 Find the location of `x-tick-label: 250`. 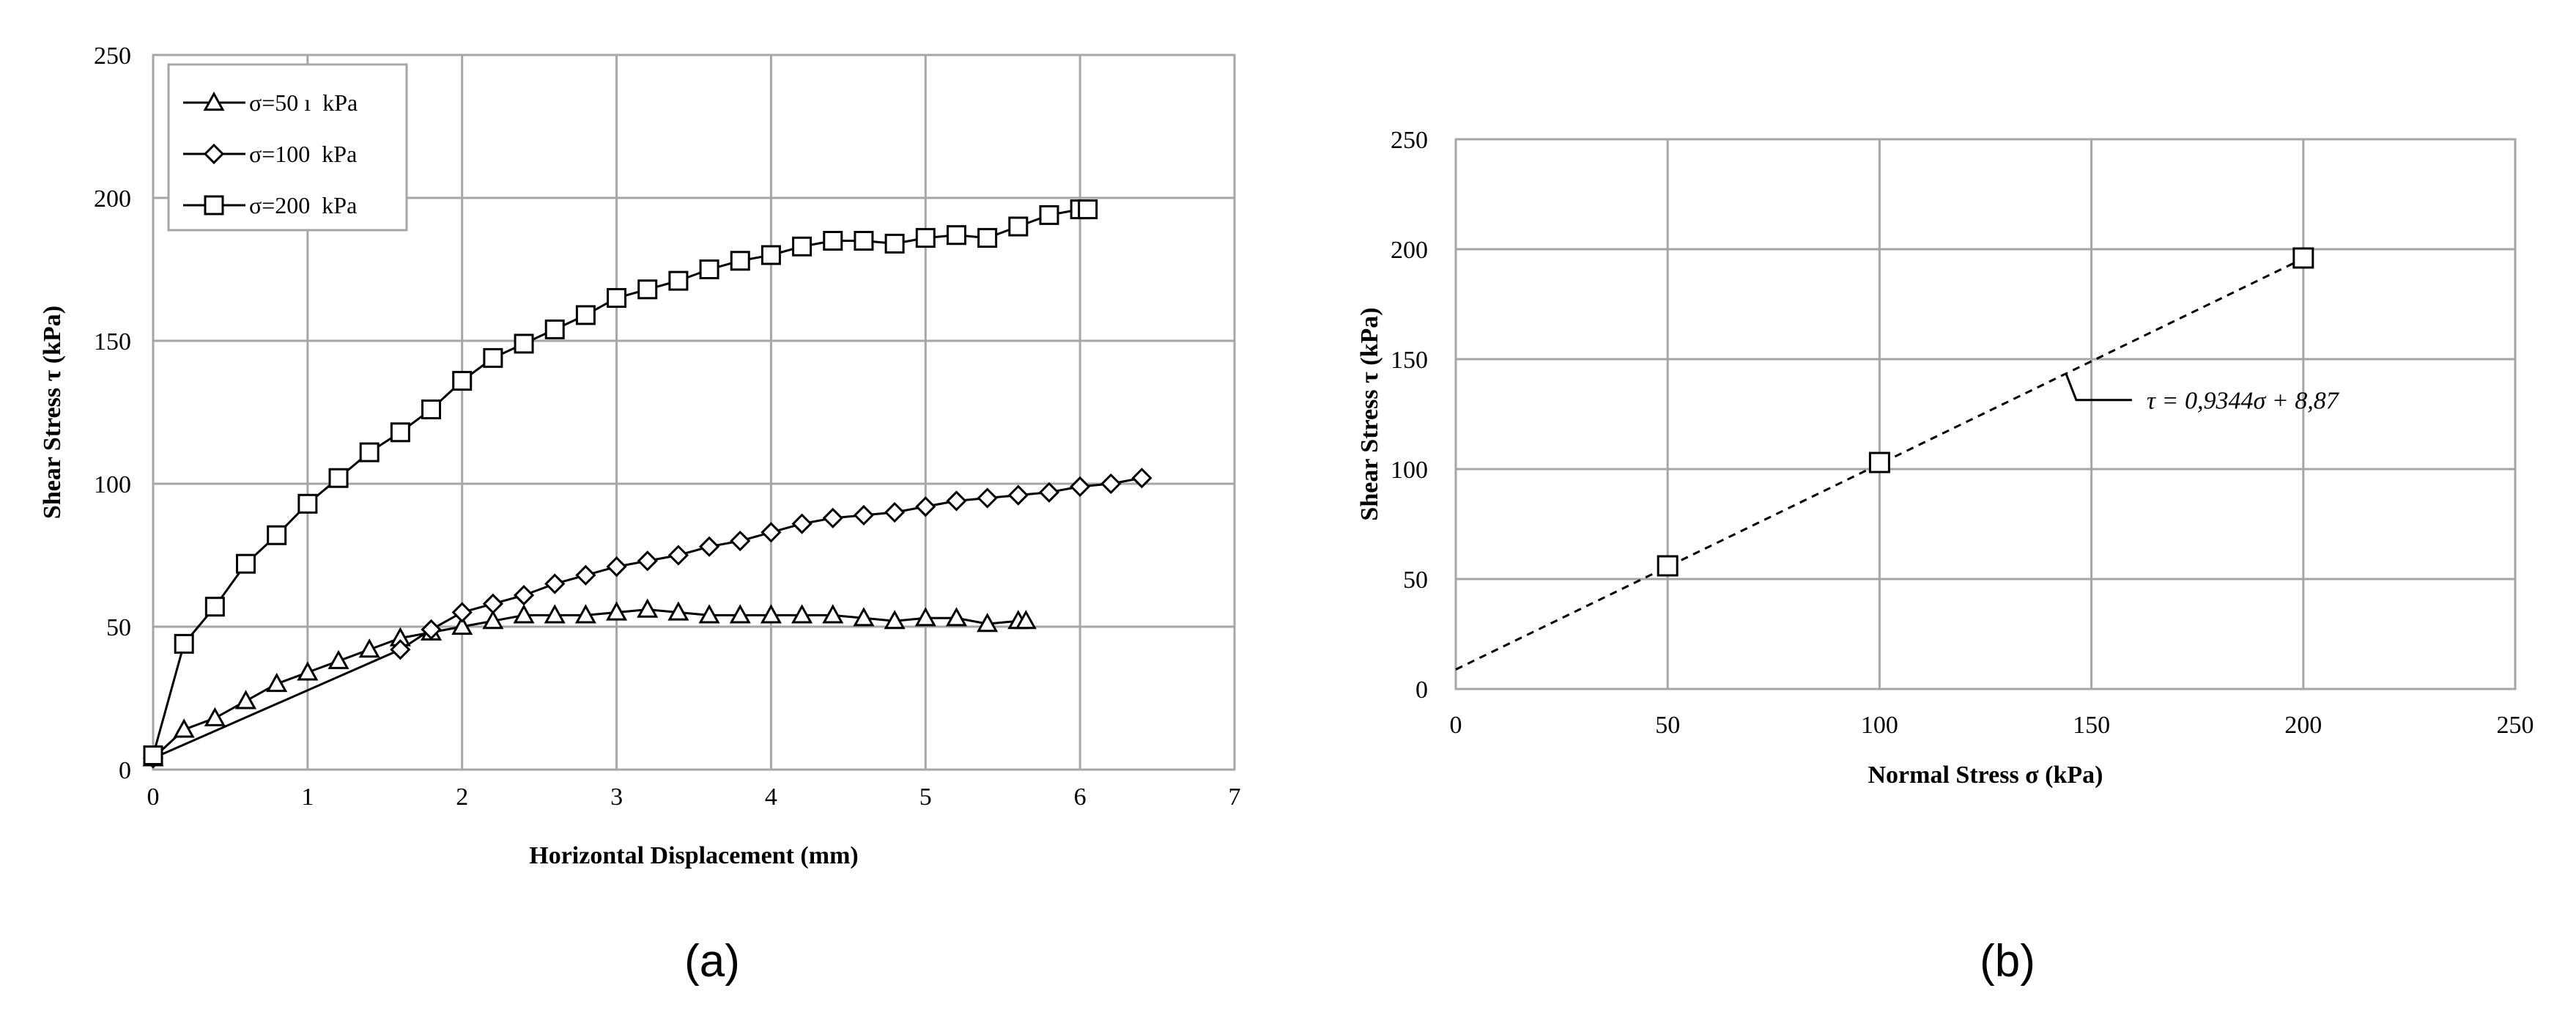

x-tick-label: 250 is located at coordinates (2515, 725).